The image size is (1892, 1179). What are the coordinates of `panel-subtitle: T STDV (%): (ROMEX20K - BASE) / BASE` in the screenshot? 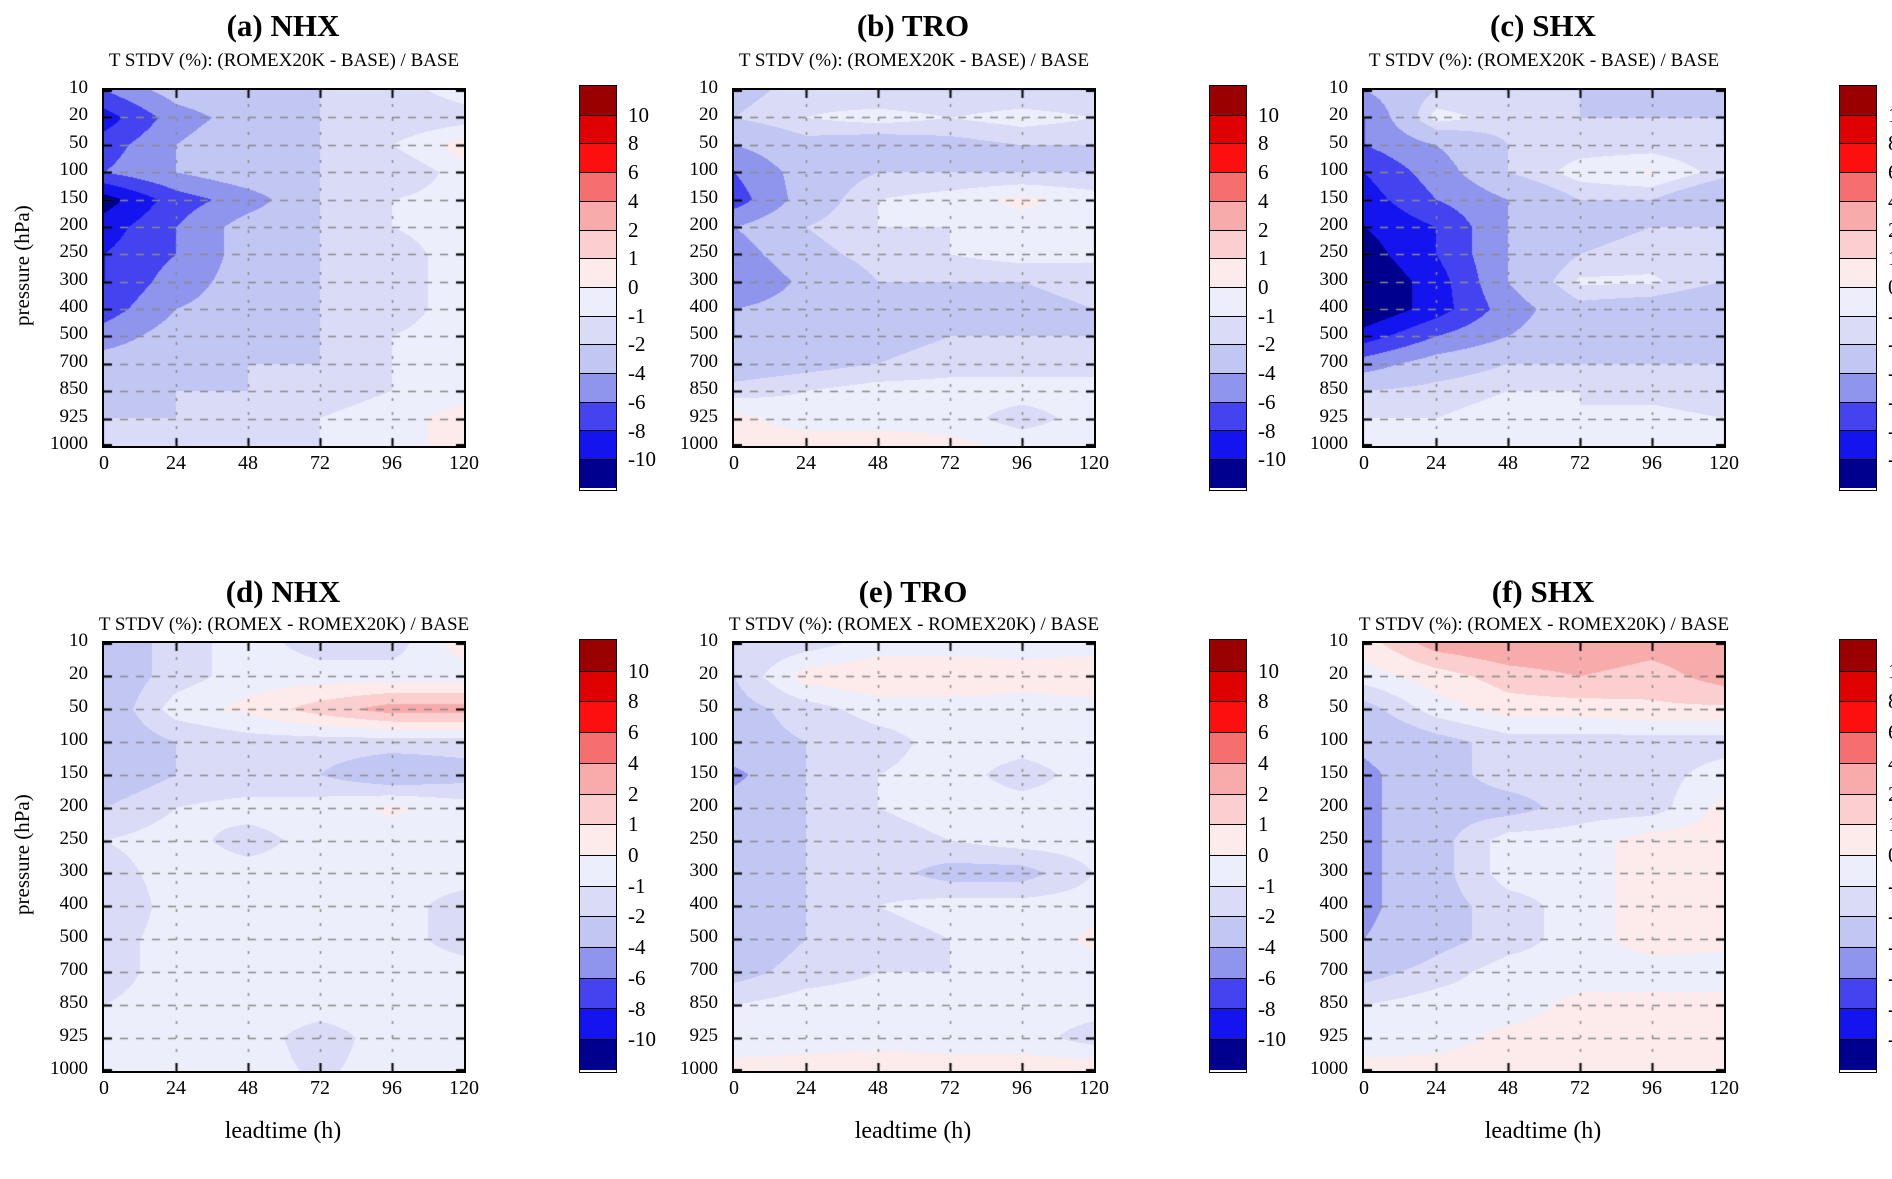 It's located at (1544, 60).